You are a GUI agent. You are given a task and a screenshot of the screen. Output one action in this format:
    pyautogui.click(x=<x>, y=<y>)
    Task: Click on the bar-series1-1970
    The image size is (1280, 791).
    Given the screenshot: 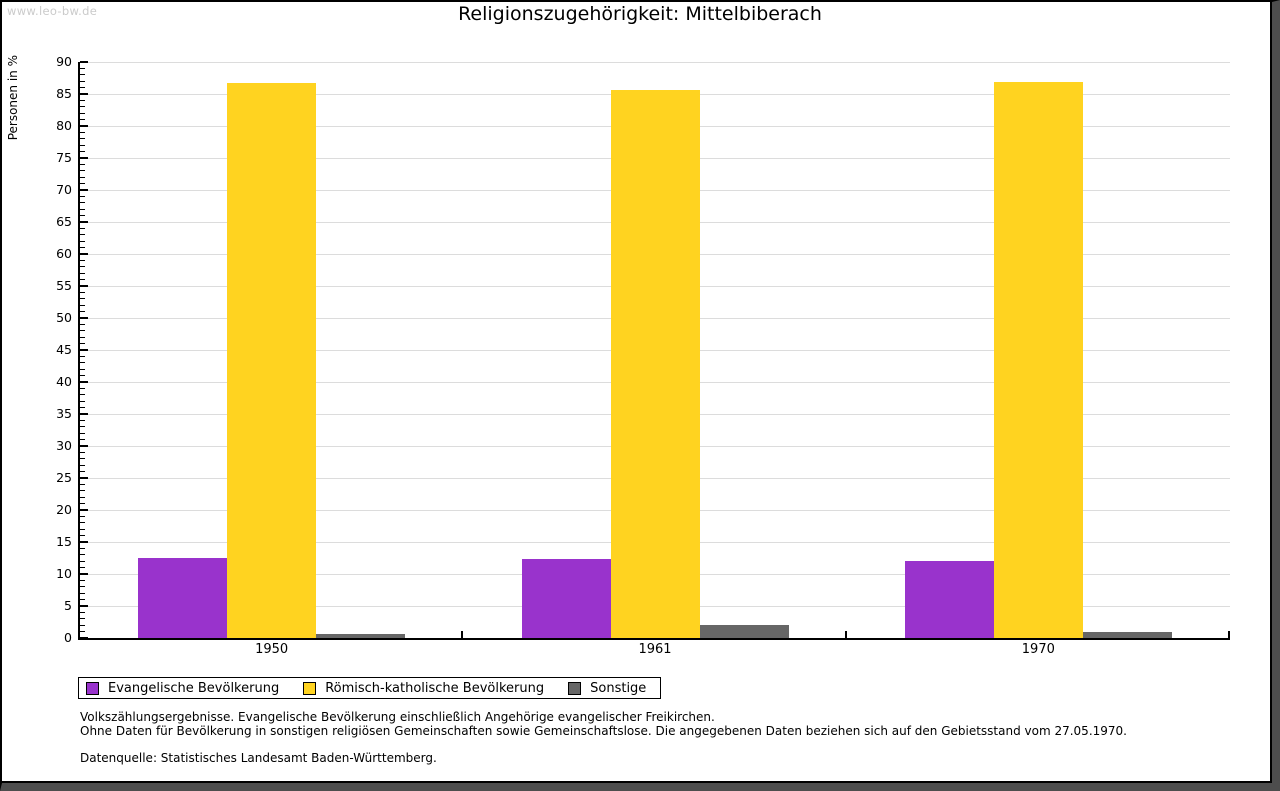 What is the action you would take?
    pyautogui.click(x=949, y=599)
    